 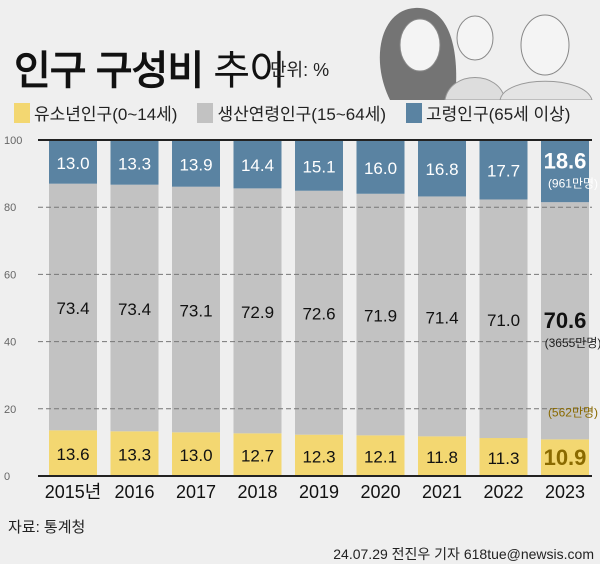 I want to click on legend-elderly: 고령인구(65세 이상), so click(x=488, y=112).